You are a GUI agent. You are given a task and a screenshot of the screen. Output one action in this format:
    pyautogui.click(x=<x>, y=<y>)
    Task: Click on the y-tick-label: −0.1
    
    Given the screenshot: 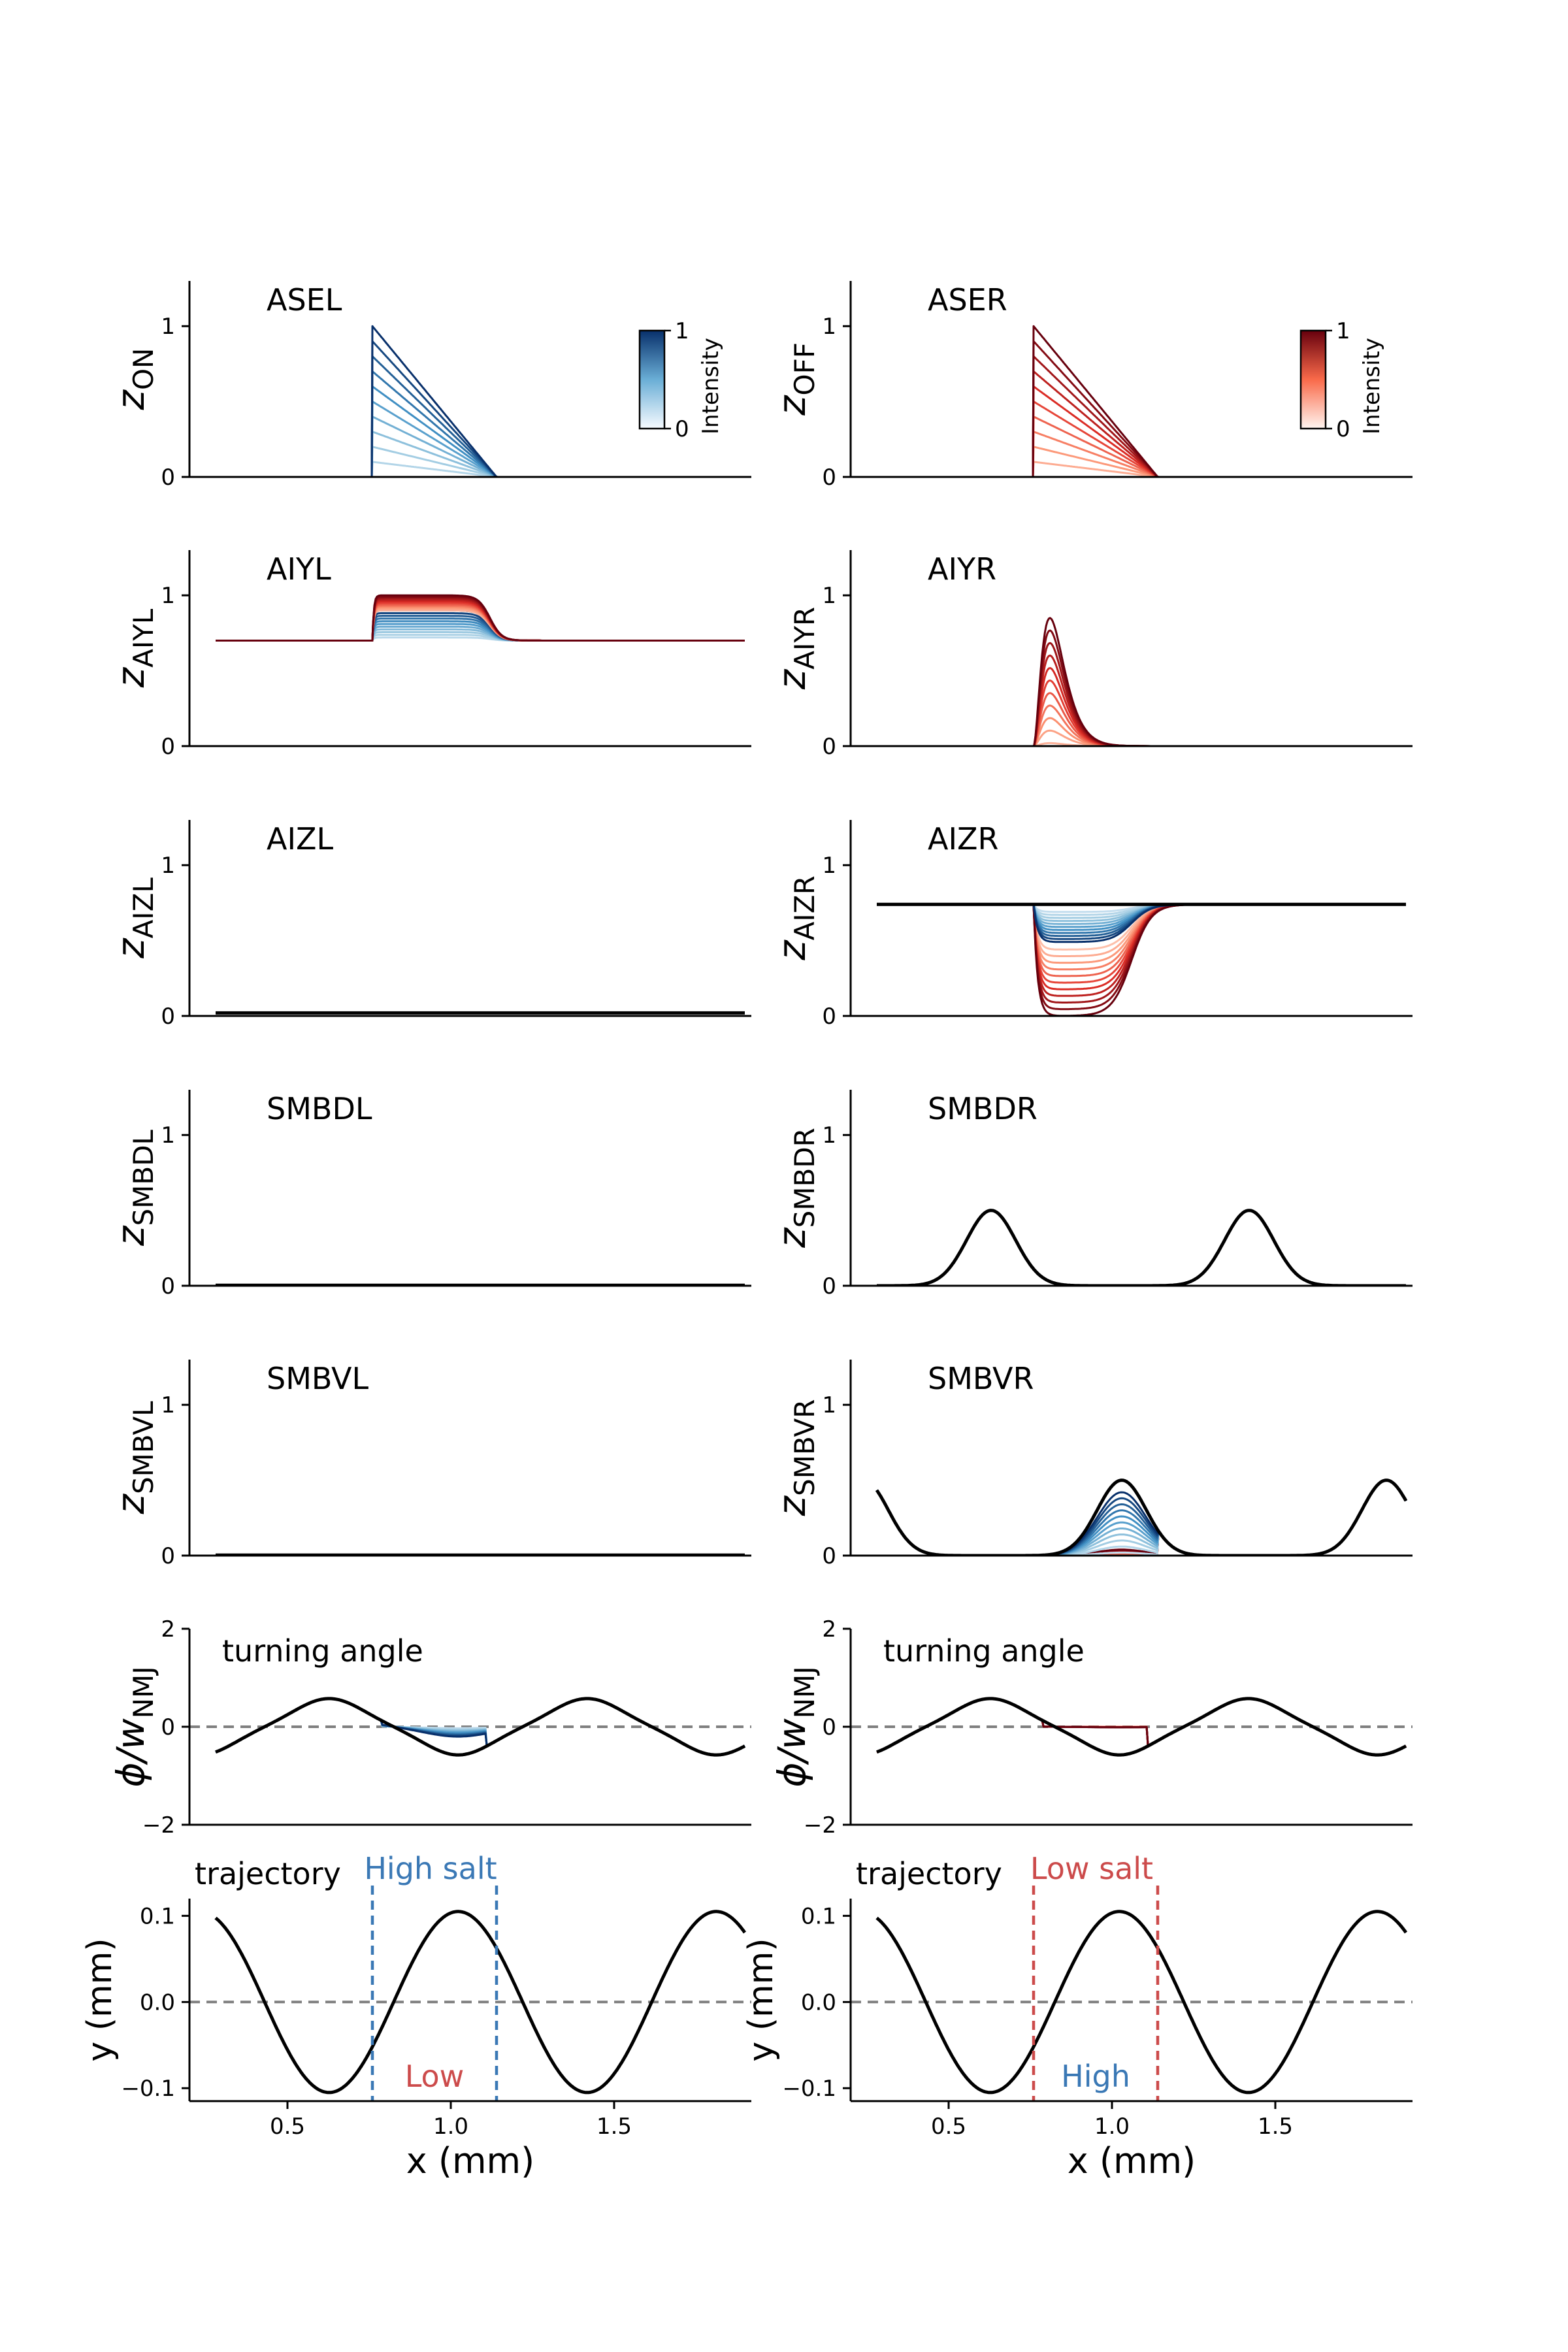 What is the action you would take?
    pyautogui.click(x=809, y=2089)
    